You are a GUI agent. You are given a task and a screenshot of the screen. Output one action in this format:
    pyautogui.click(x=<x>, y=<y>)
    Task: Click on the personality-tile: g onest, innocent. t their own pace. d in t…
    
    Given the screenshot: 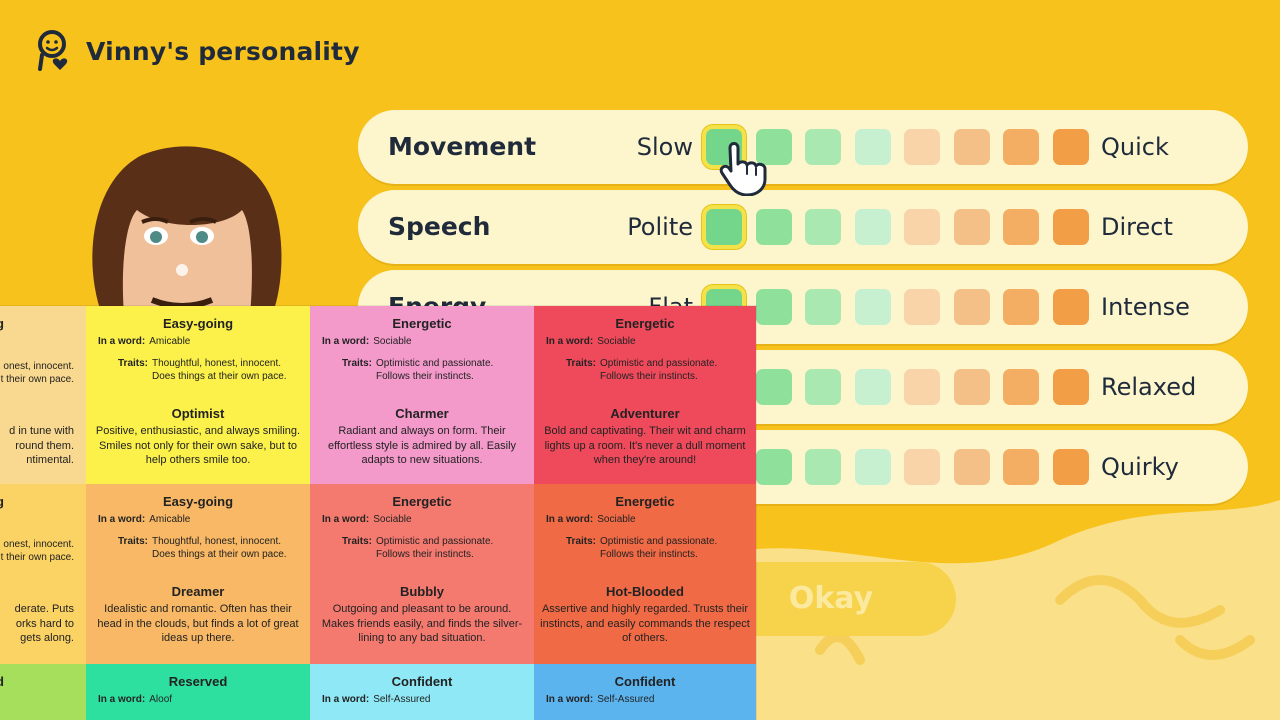 What is the action you would take?
    pyautogui.click(x=43, y=395)
    